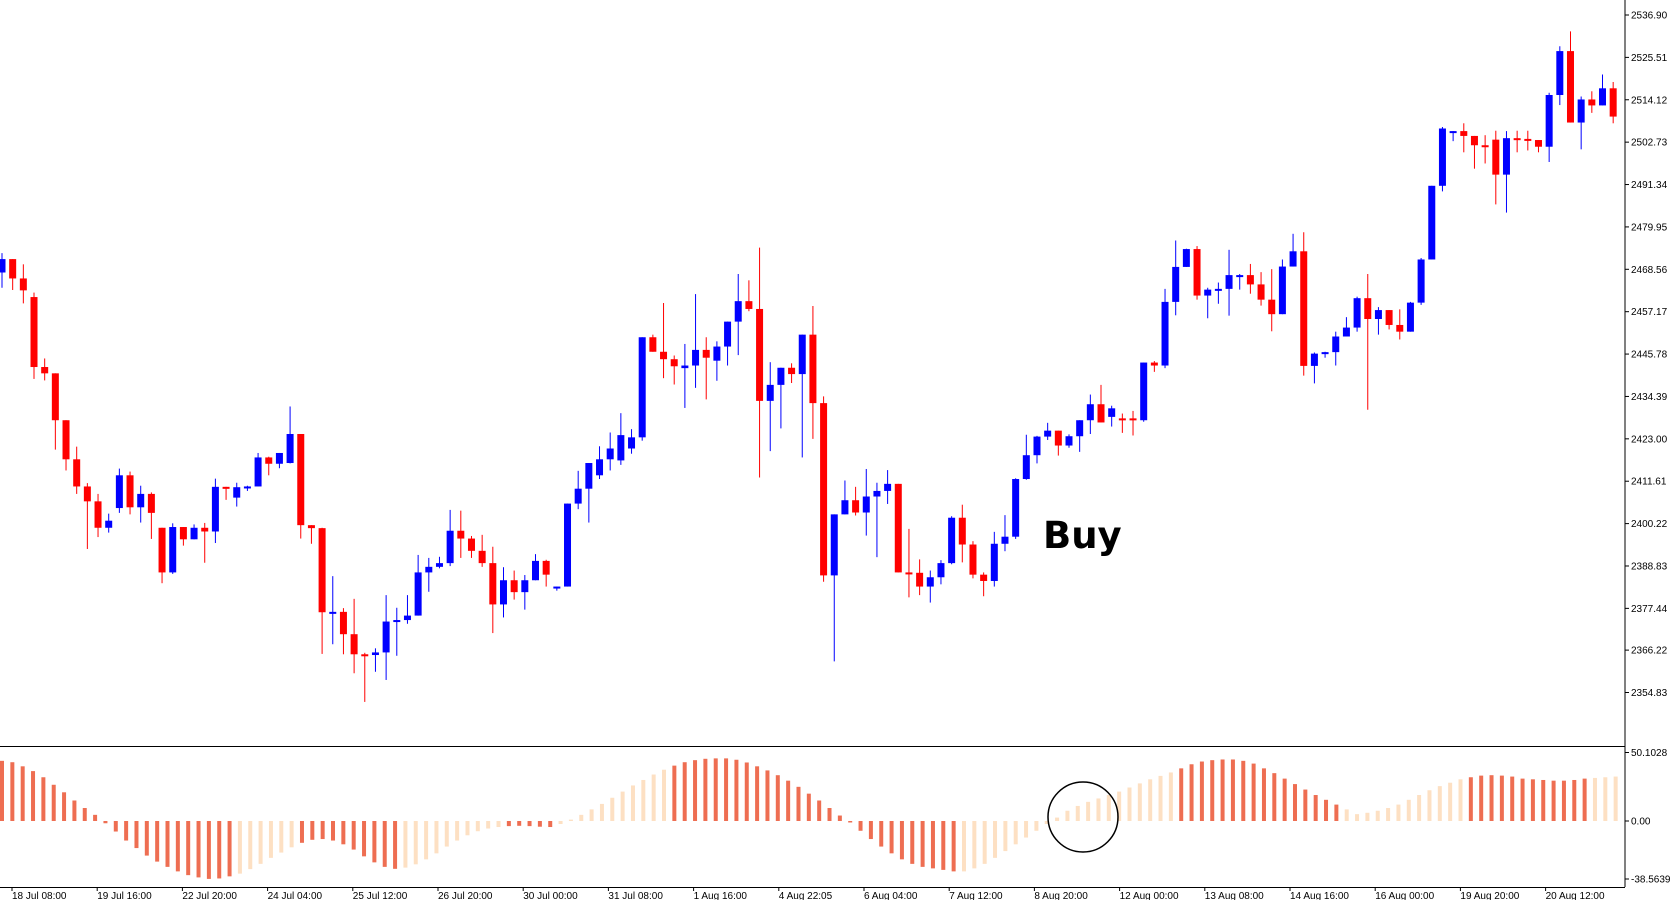 Image resolution: width=1671 pixels, height=900 pixels. What do you see at coordinates (1648, 817) in the screenshot?
I see `oscillator-axis-ticks: 50.1028 0.00 -38.5639` at bounding box center [1648, 817].